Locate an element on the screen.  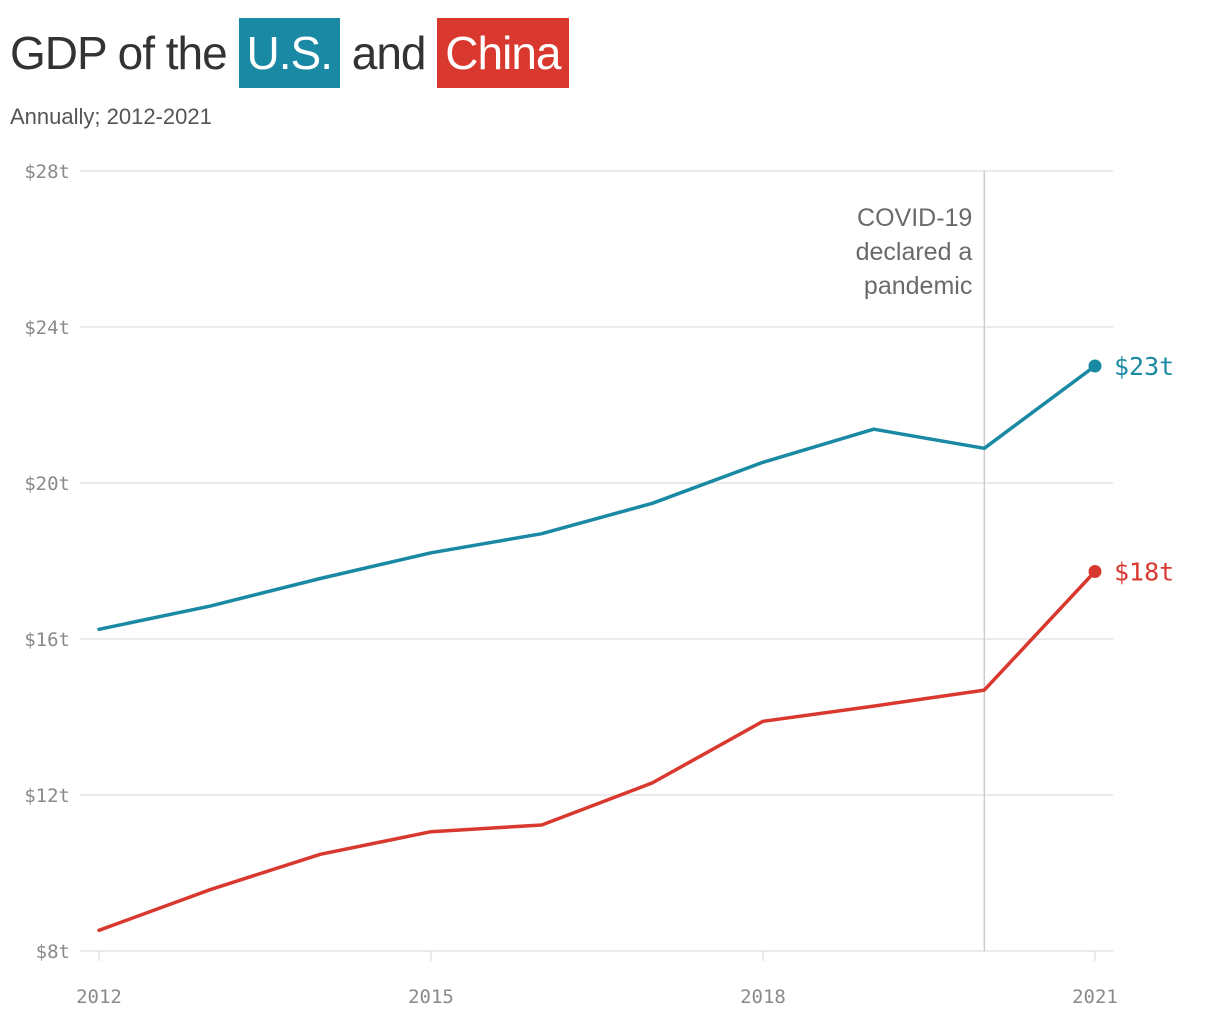
y-tick-label: $8t is located at coordinates (53, 952).